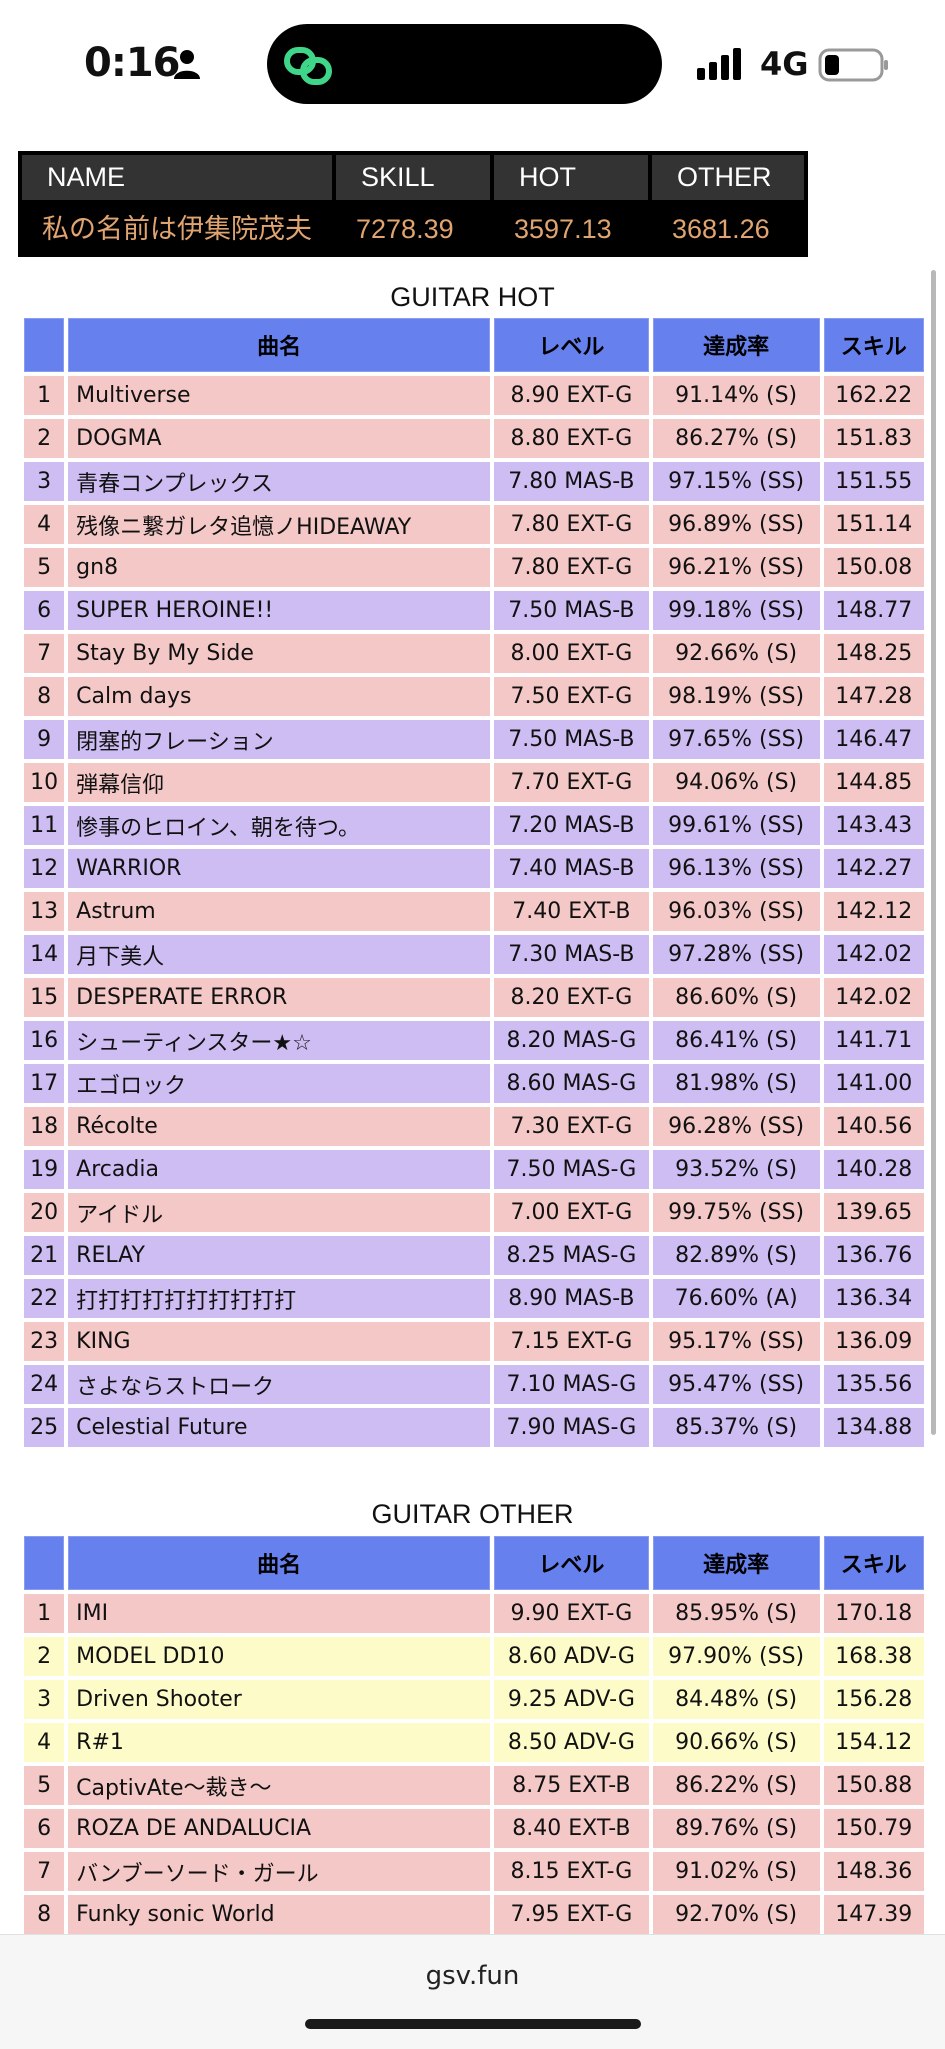  Describe the element at coordinates (721, 229) in the screenshot. I see `skill-other: 3681.26` at that location.